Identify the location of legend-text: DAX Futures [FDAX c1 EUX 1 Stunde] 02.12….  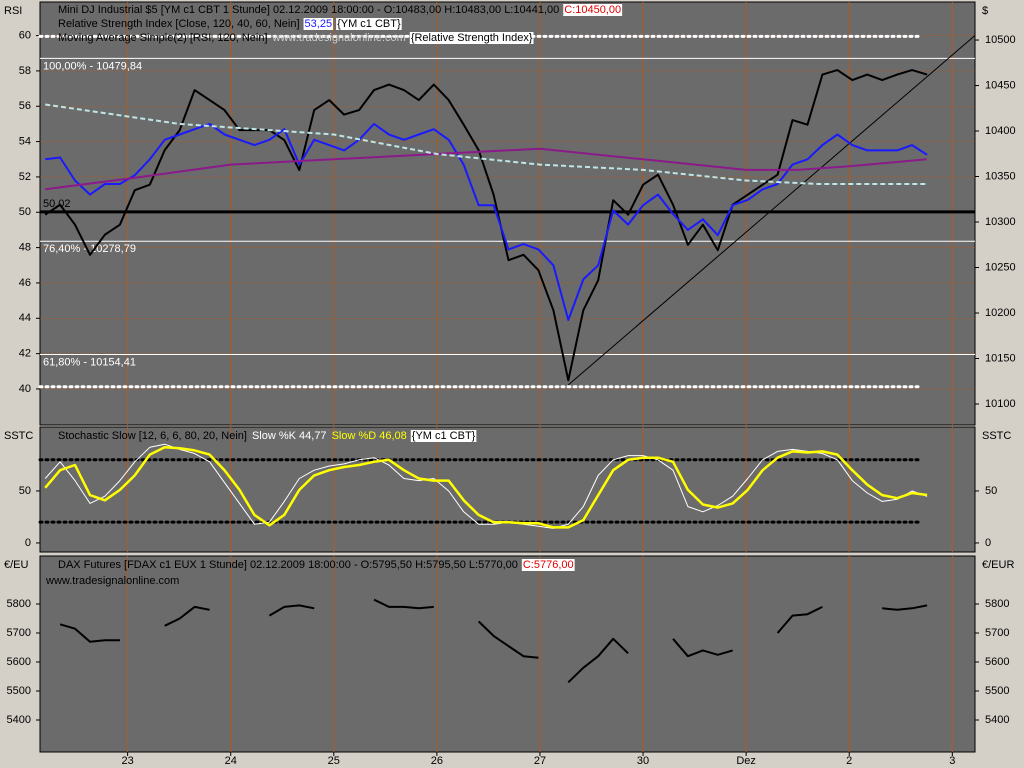
(288, 565).